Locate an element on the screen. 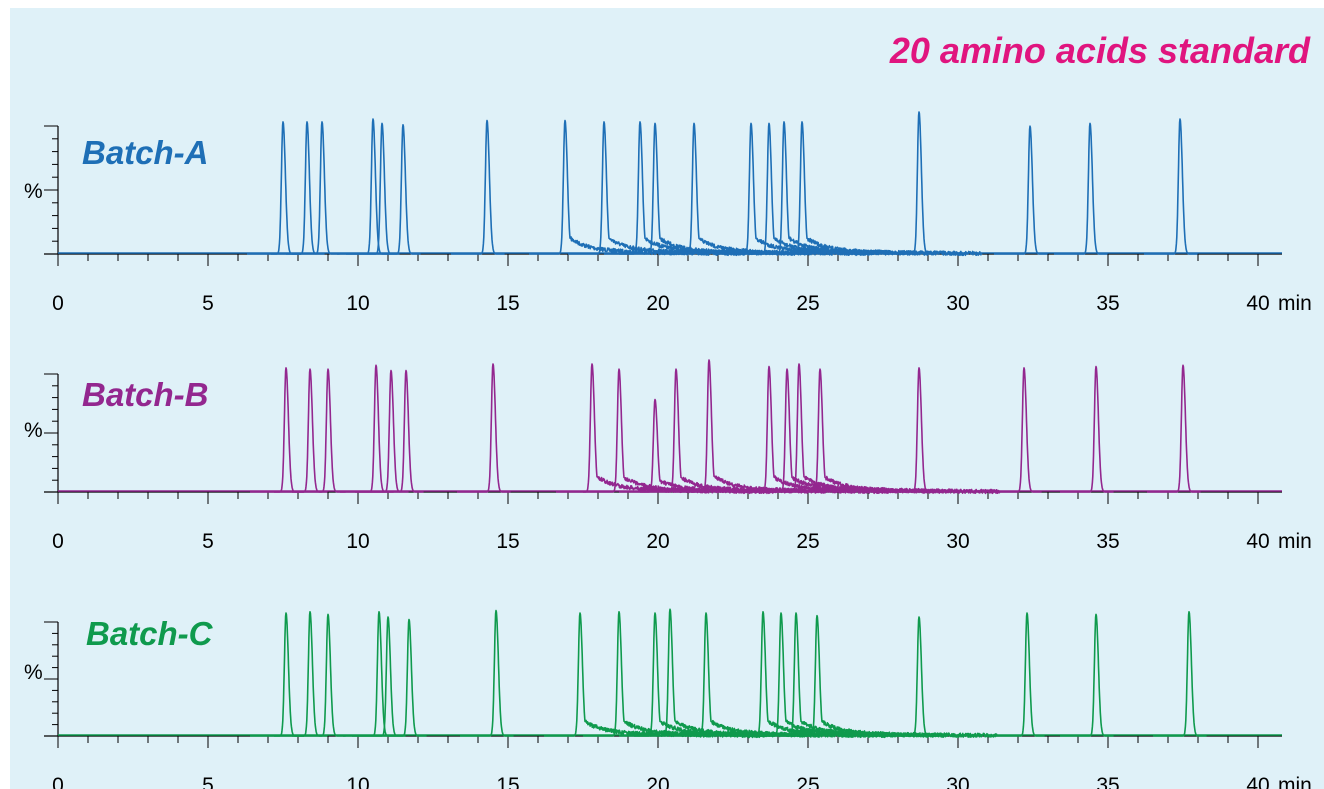 This screenshot has width=1324, height=789. series-label: Batch-A is located at coordinates (145, 152).